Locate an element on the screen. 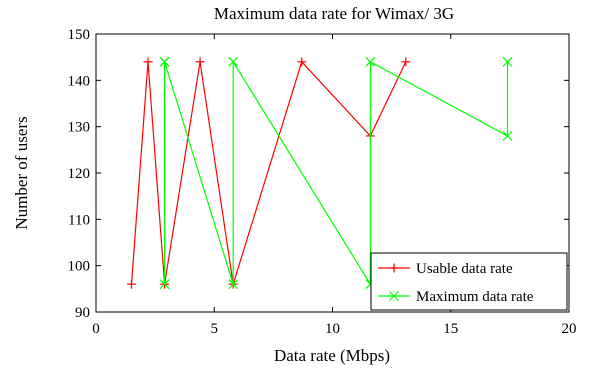 The width and height of the screenshot is (589, 370). legend-marker-usable is located at coordinates (394, 268).